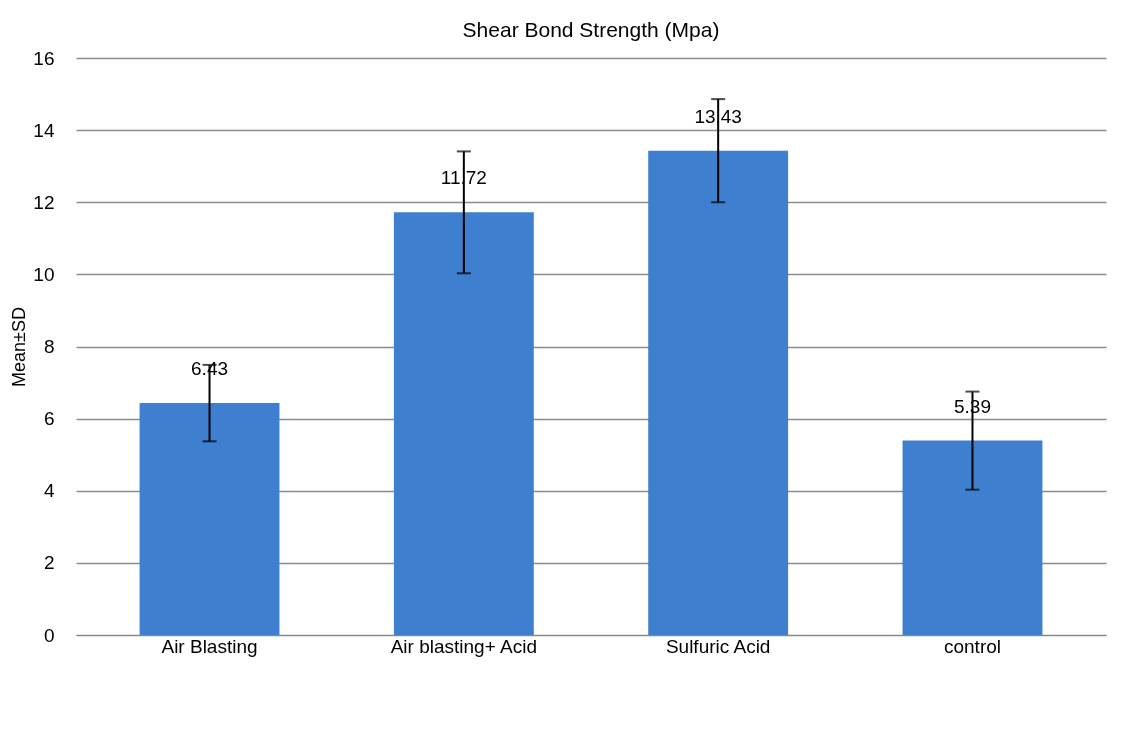 This screenshot has width=1139, height=740. What do you see at coordinates (49, 635) in the screenshot?
I see `y-tick-label: 0` at bounding box center [49, 635].